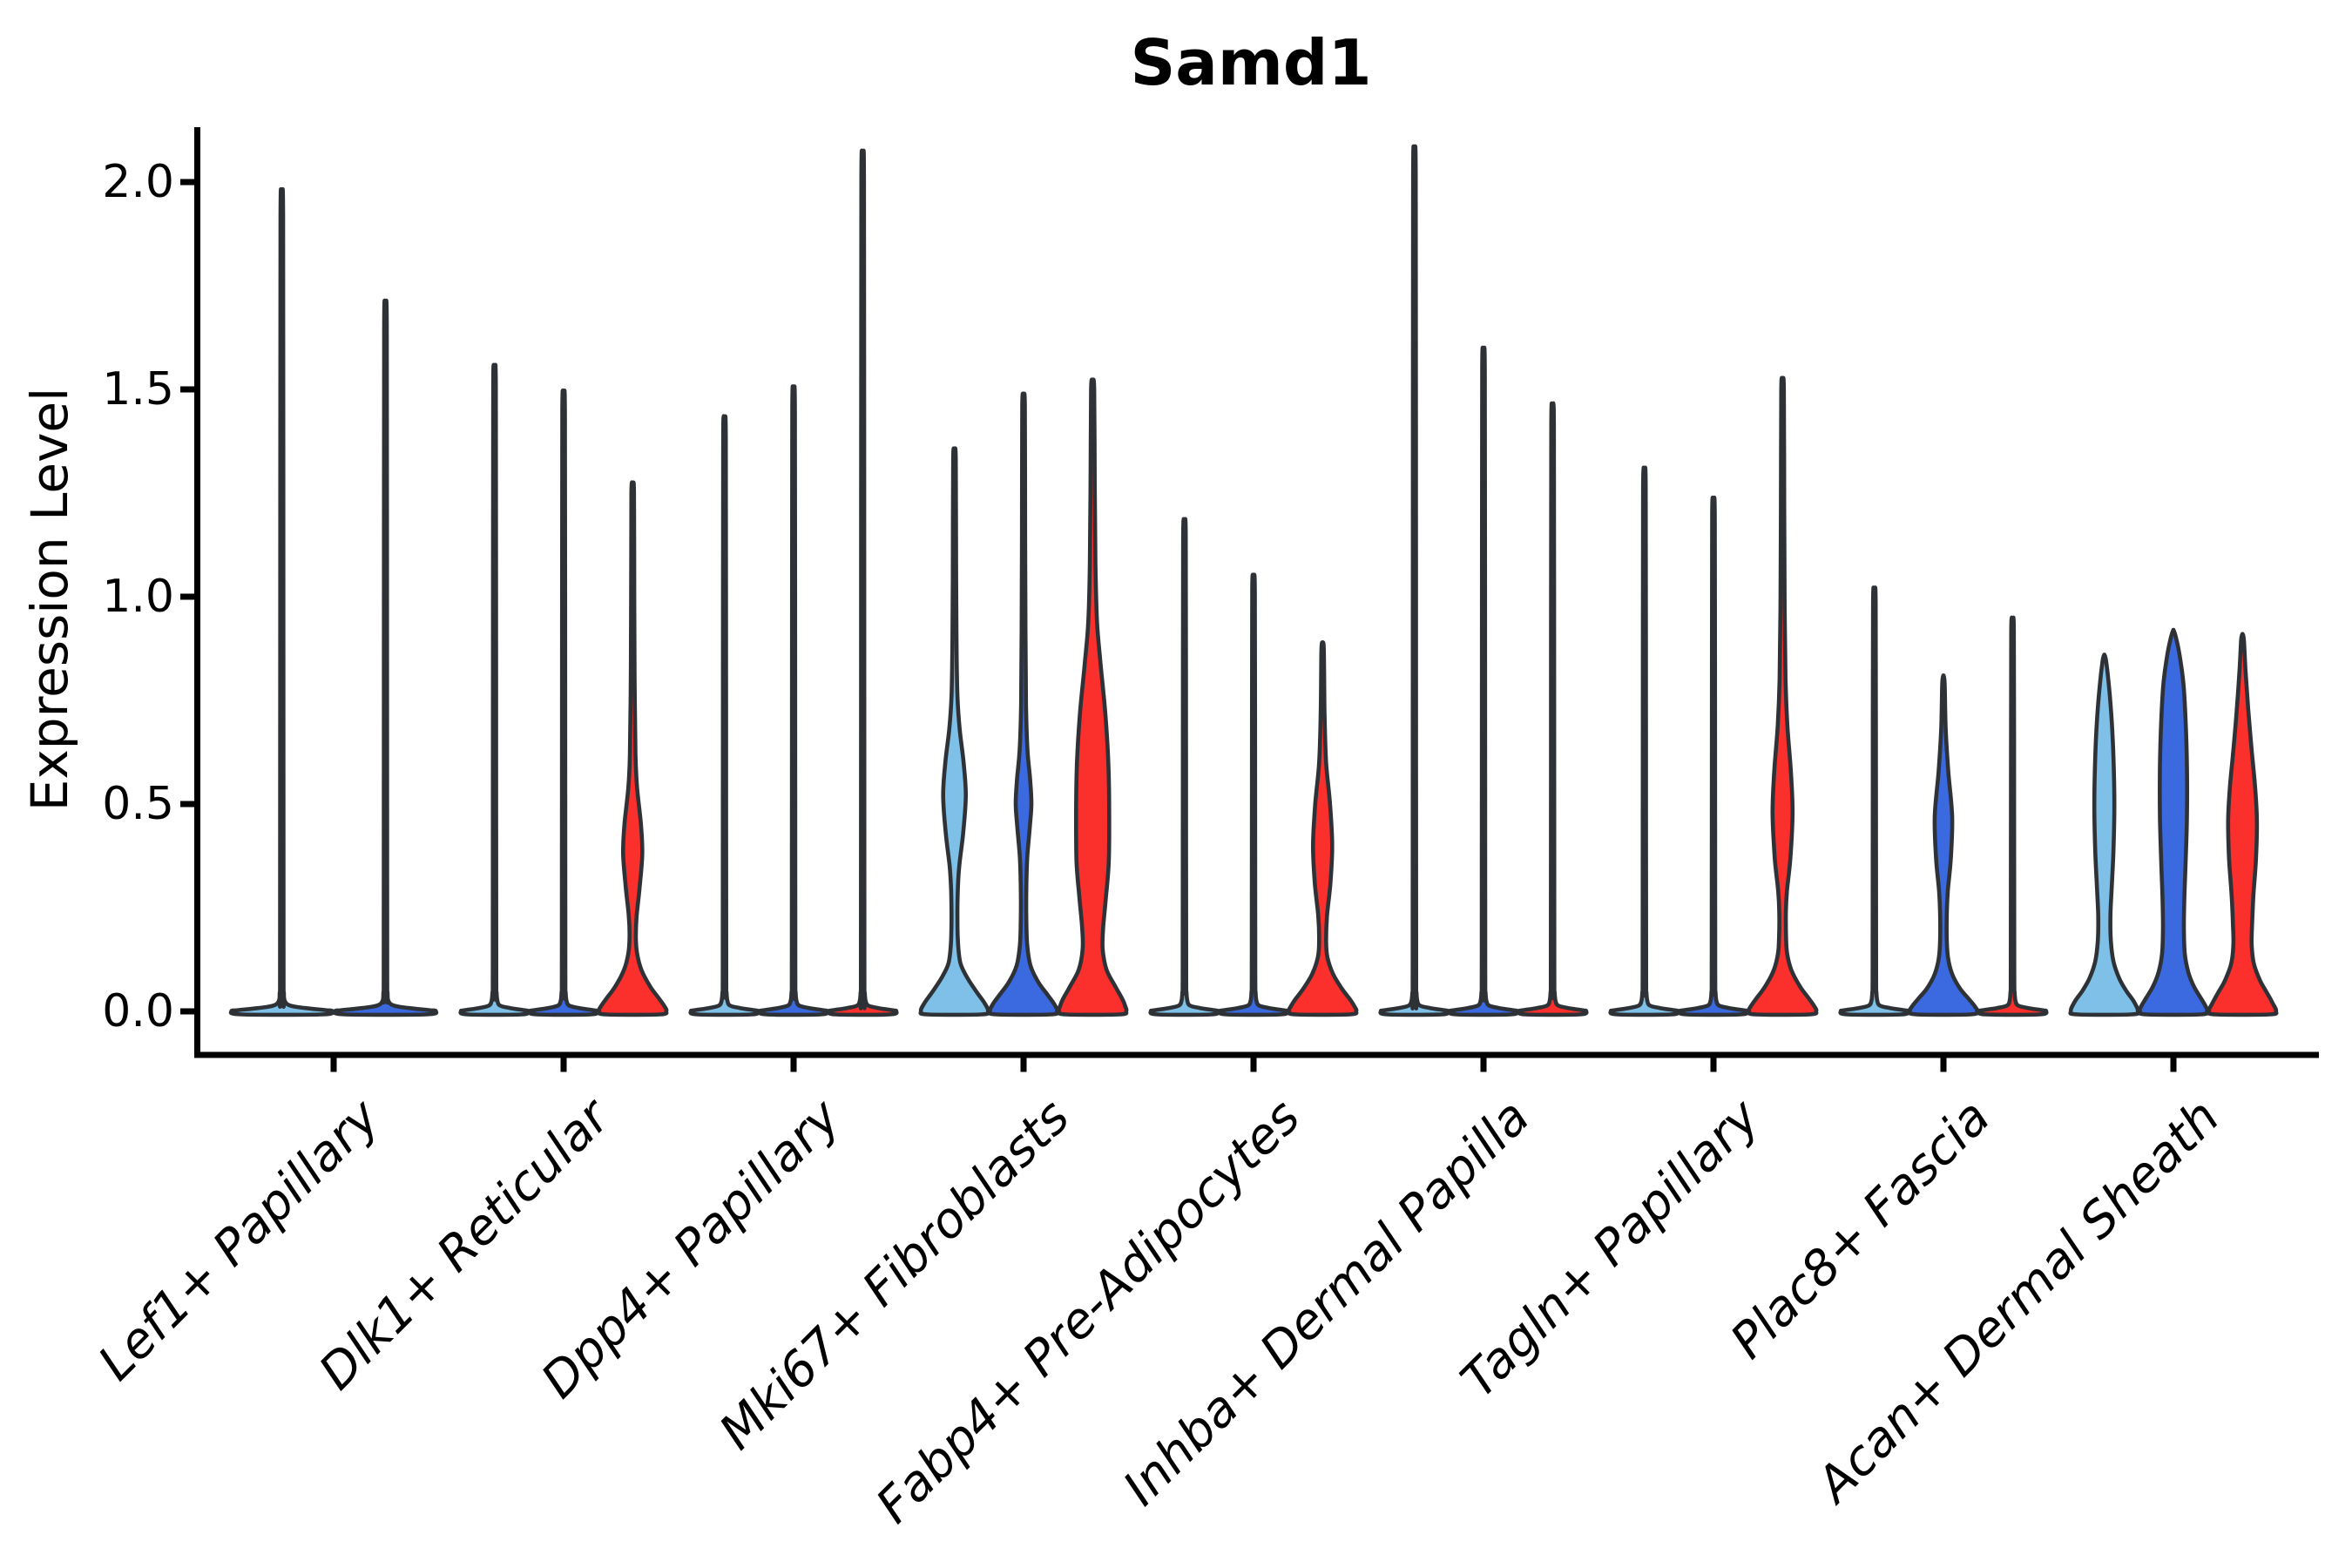  What do you see at coordinates (1414, 580) in the screenshot?
I see `violin-inhba-dermal-papilla-light-blue` at bounding box center [1414, 580].